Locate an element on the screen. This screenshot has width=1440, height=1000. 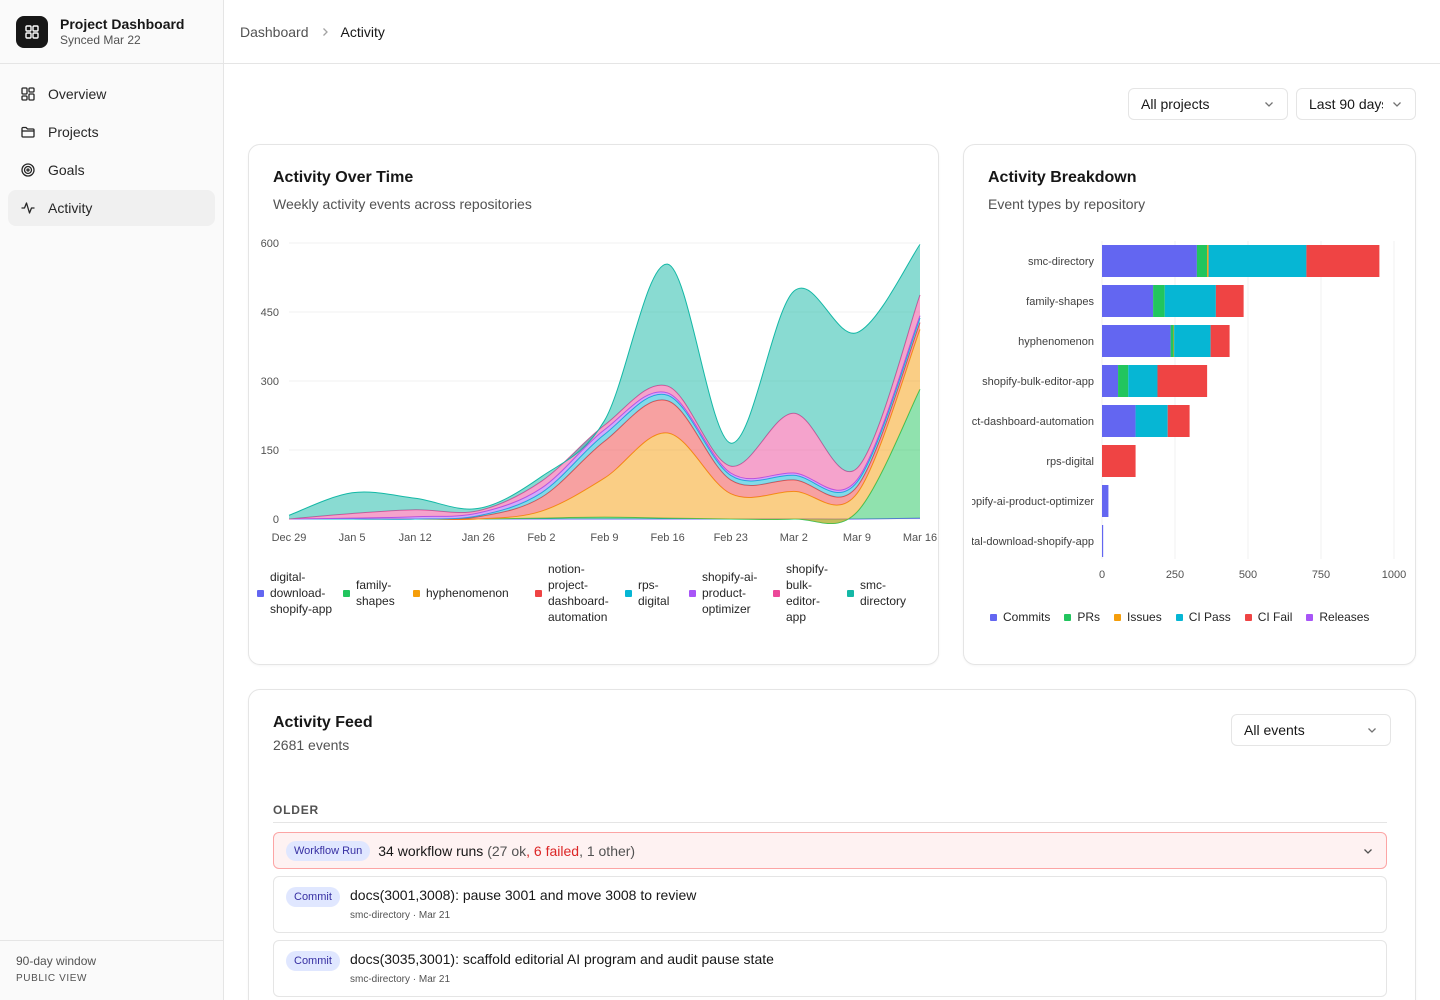
sidebar-item-goals: Goals is located at coordinates (111, 170).